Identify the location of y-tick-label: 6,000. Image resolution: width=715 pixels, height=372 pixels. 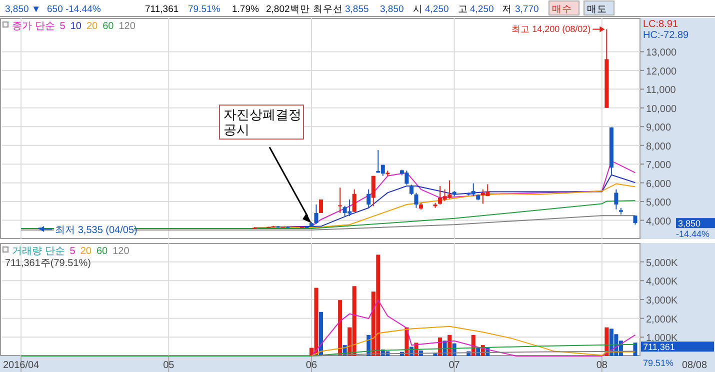
(659, 184).